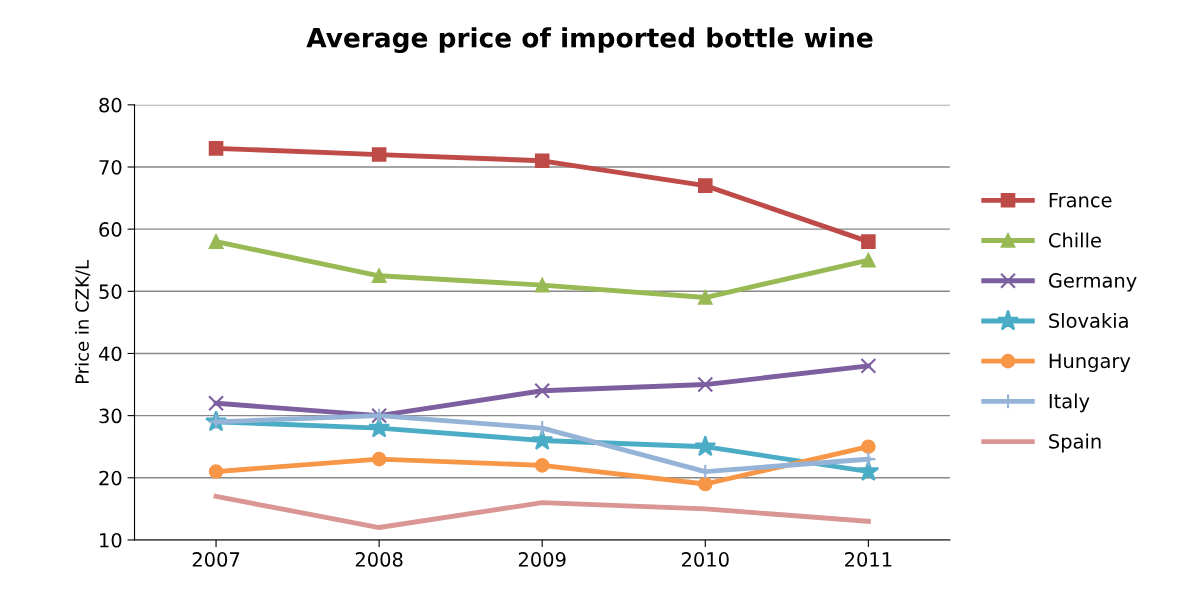 This screenshot has height=606, width=1180. I want to click on legend-label: France, so click(1080, 200).